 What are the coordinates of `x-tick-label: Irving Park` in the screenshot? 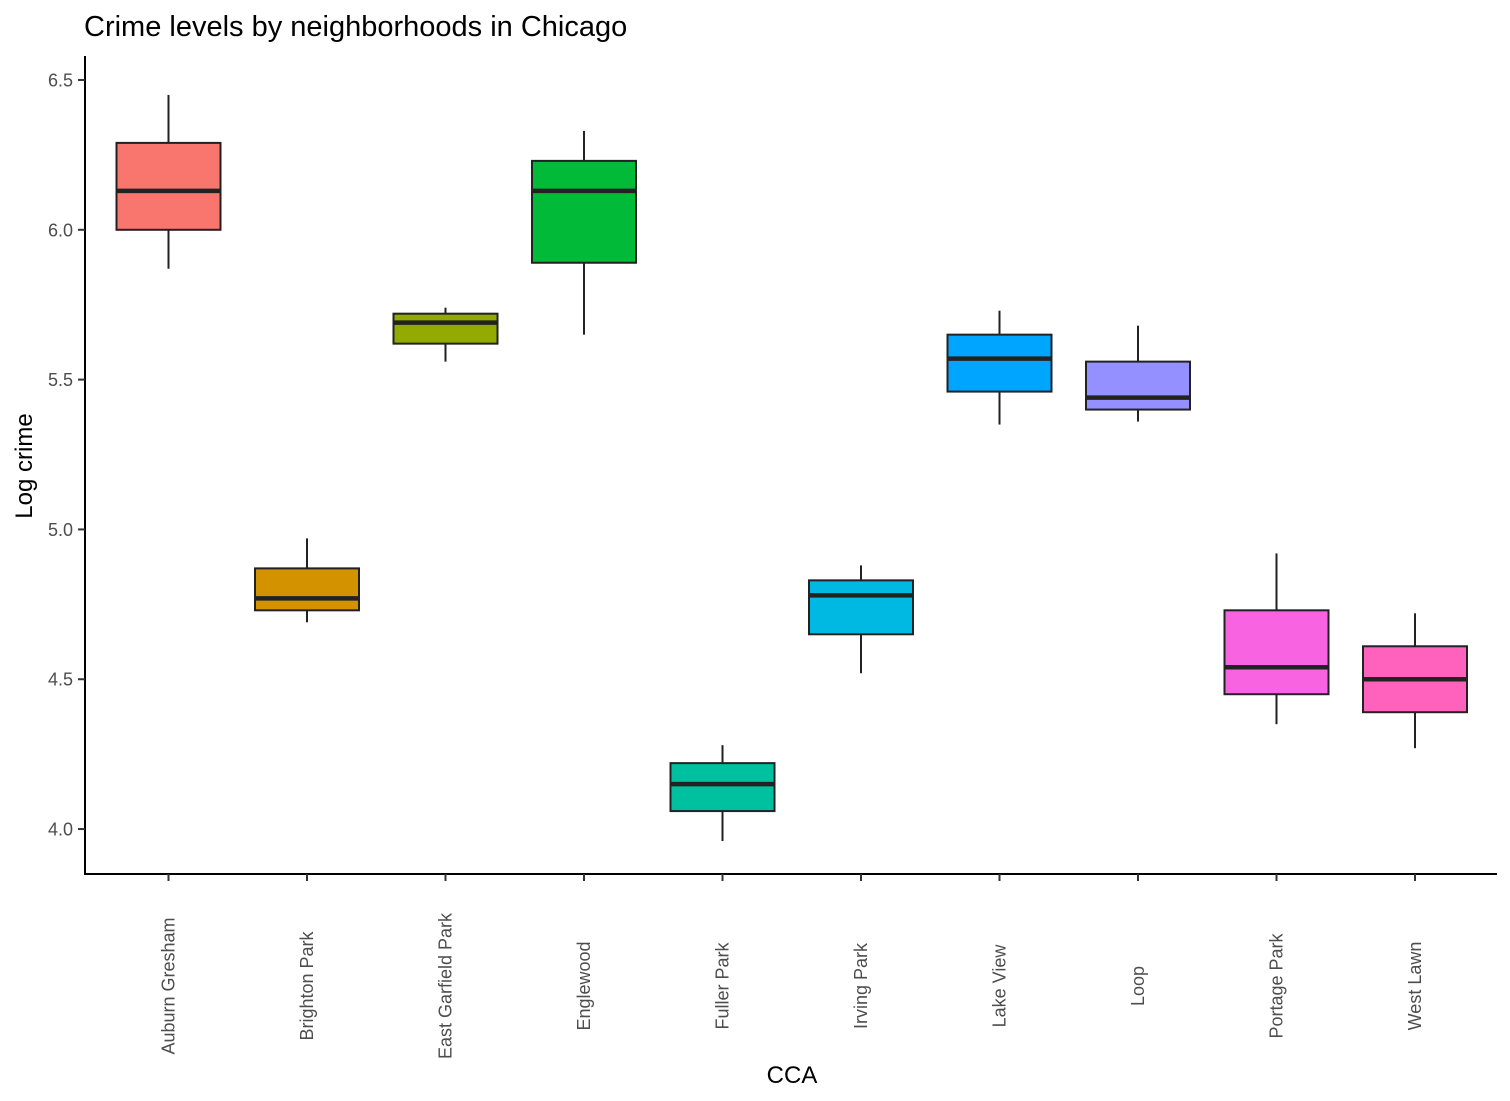 It's located at (861, 985).